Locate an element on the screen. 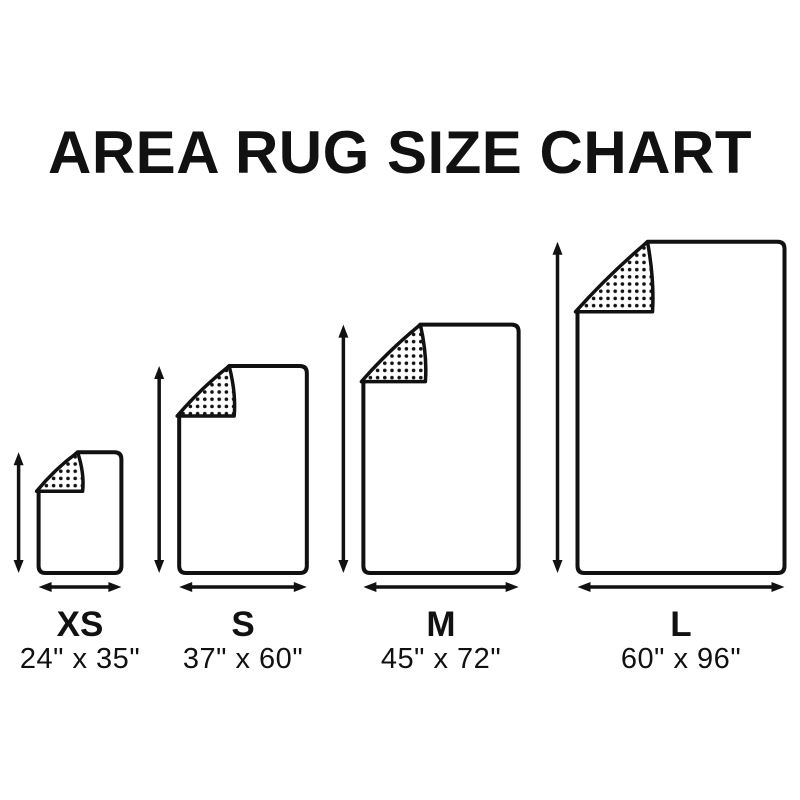  width-arrow-head-right-xs is located at coordinates (115, 587).